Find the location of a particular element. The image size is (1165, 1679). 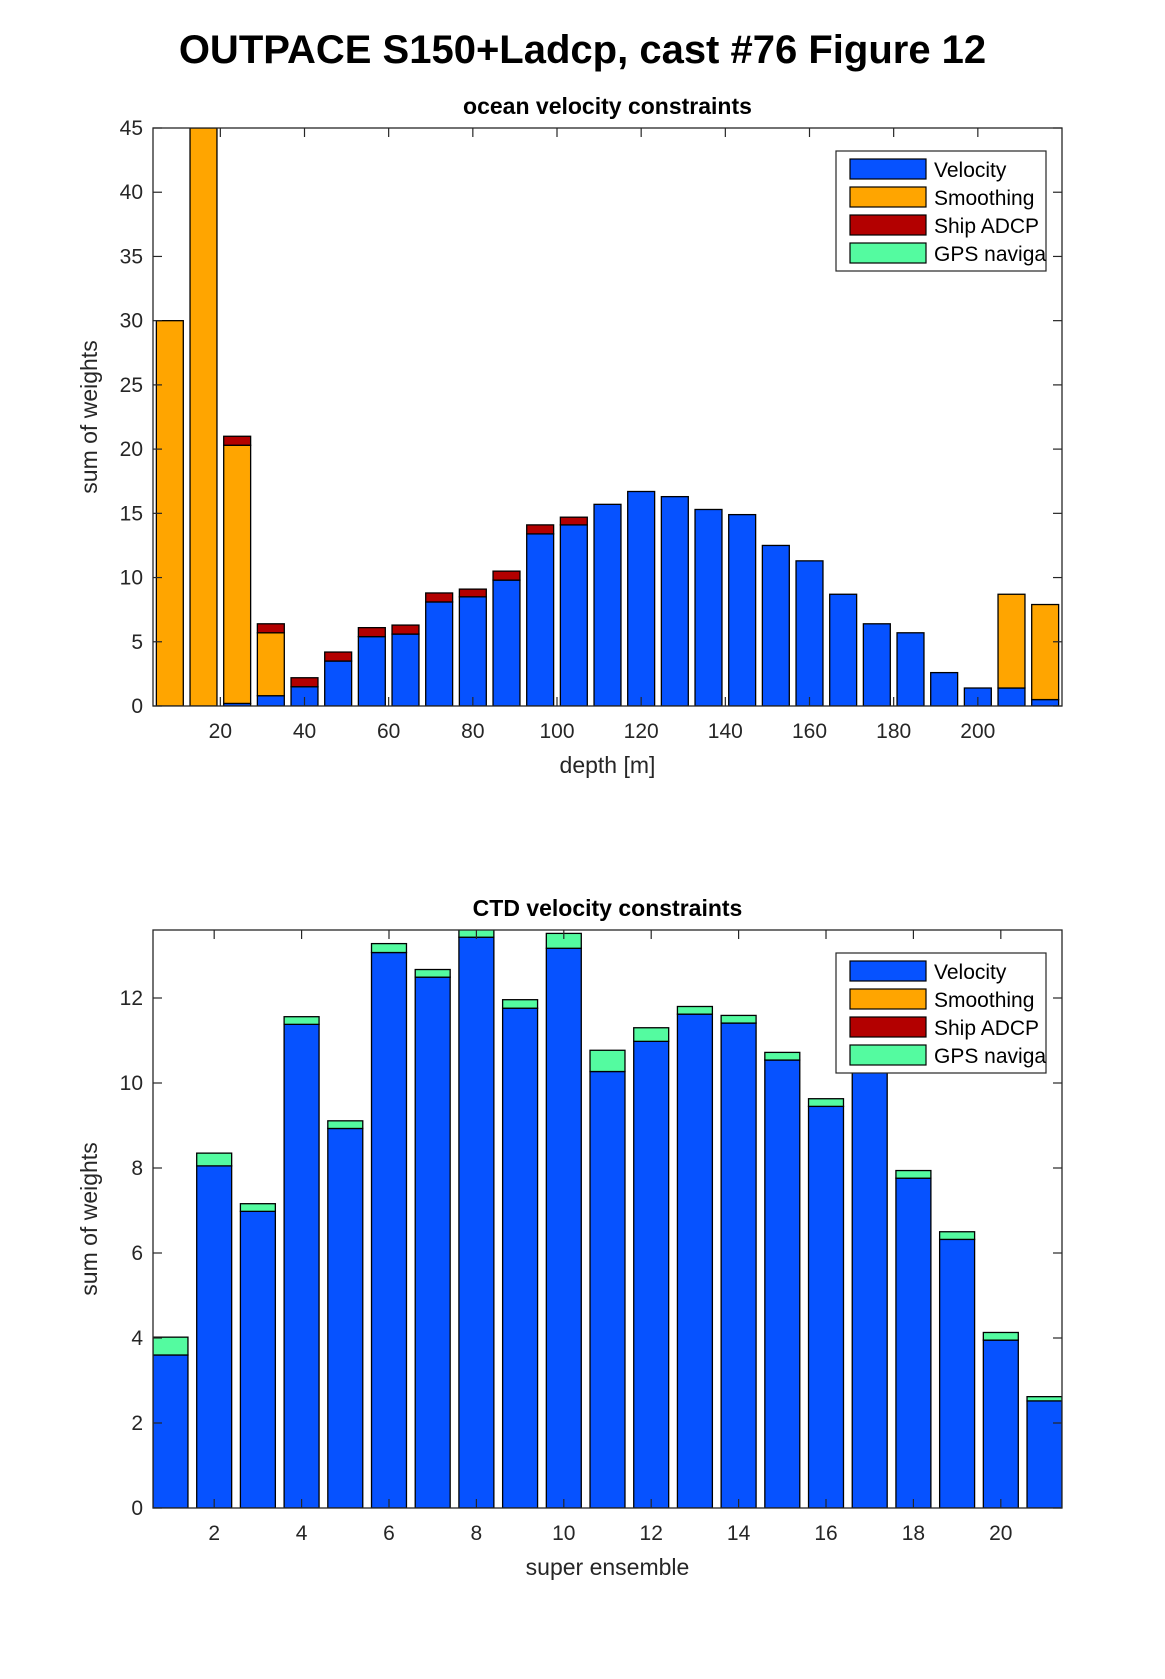

y-tick-label: 45 is located at coordinates (131, 128).